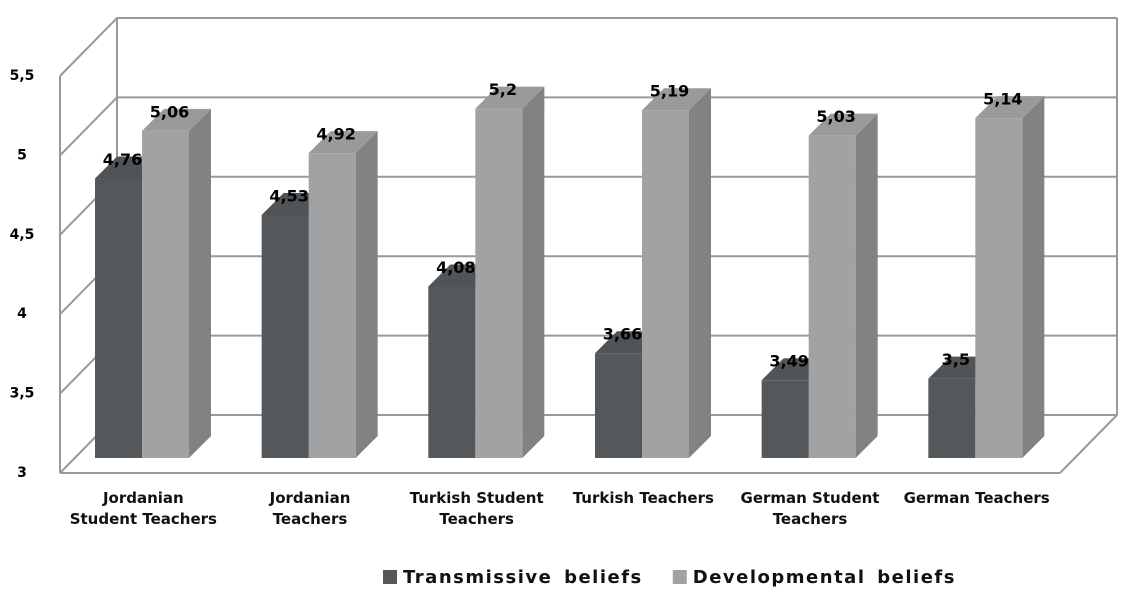 Image resolution: width=1131 pixels, height=592 pixels. What do you see at coordinates (169, 111) in the screenshot?
I see `value-label: 5,06` at bounding box center [169, 111].